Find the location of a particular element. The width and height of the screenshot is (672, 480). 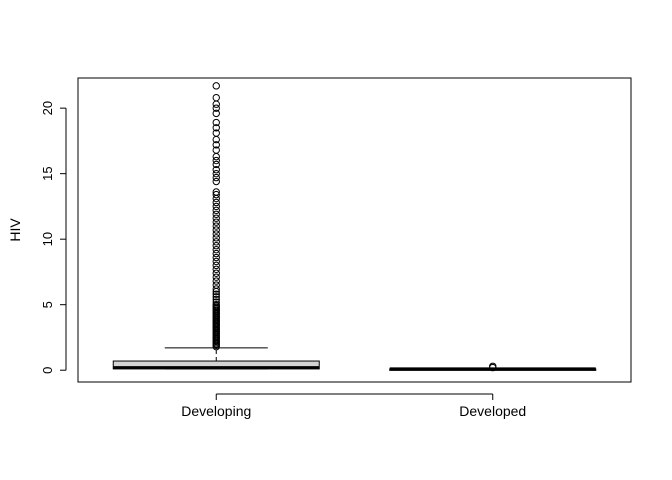

y-axis: 0 5 10 15 20 is located at coordinates (53, 237).